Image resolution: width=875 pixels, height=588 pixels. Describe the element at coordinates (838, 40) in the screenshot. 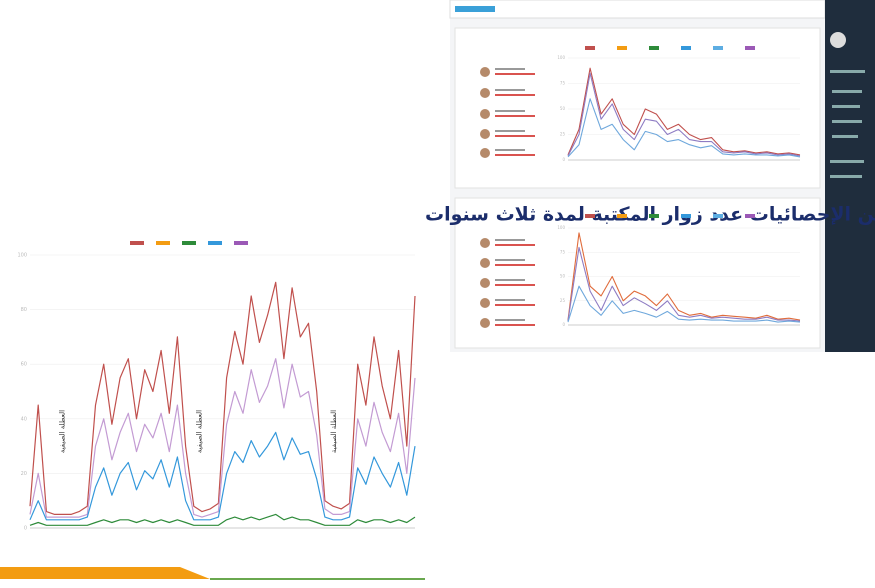

I see `avatar` at that location.